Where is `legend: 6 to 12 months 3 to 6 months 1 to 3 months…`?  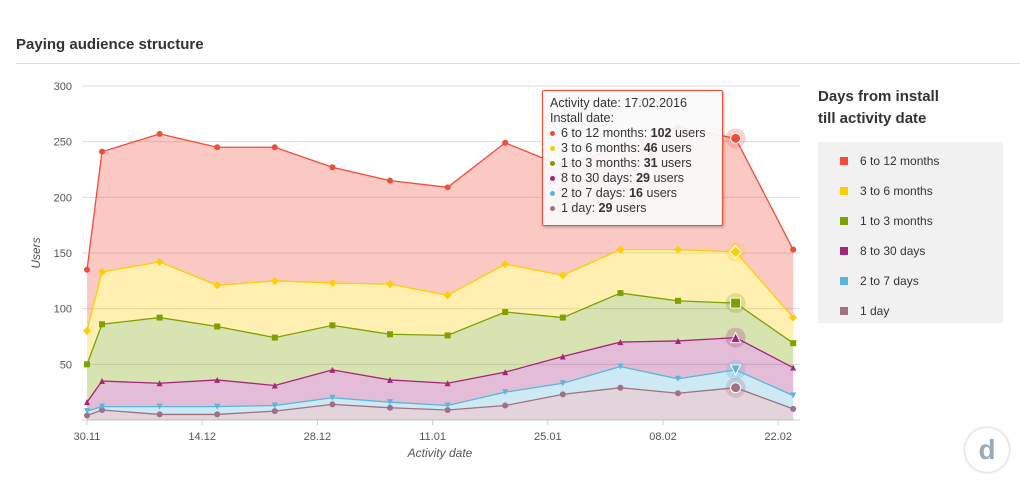 legend: 6 to 12 months 3 to 6 months 1 to 3 months… is located at coordinates (910, 232).